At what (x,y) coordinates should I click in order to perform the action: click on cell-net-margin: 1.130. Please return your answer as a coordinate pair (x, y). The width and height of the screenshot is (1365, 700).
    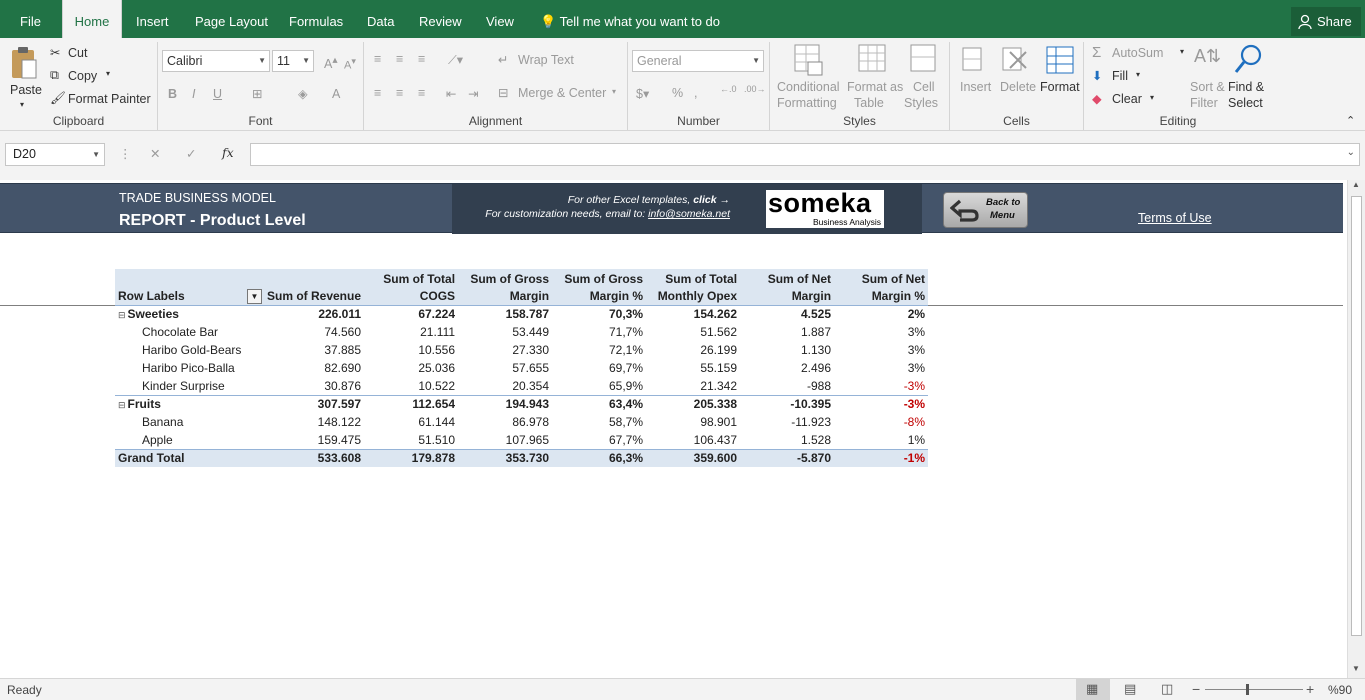
    Looking at the image, I should click on (787, 350).